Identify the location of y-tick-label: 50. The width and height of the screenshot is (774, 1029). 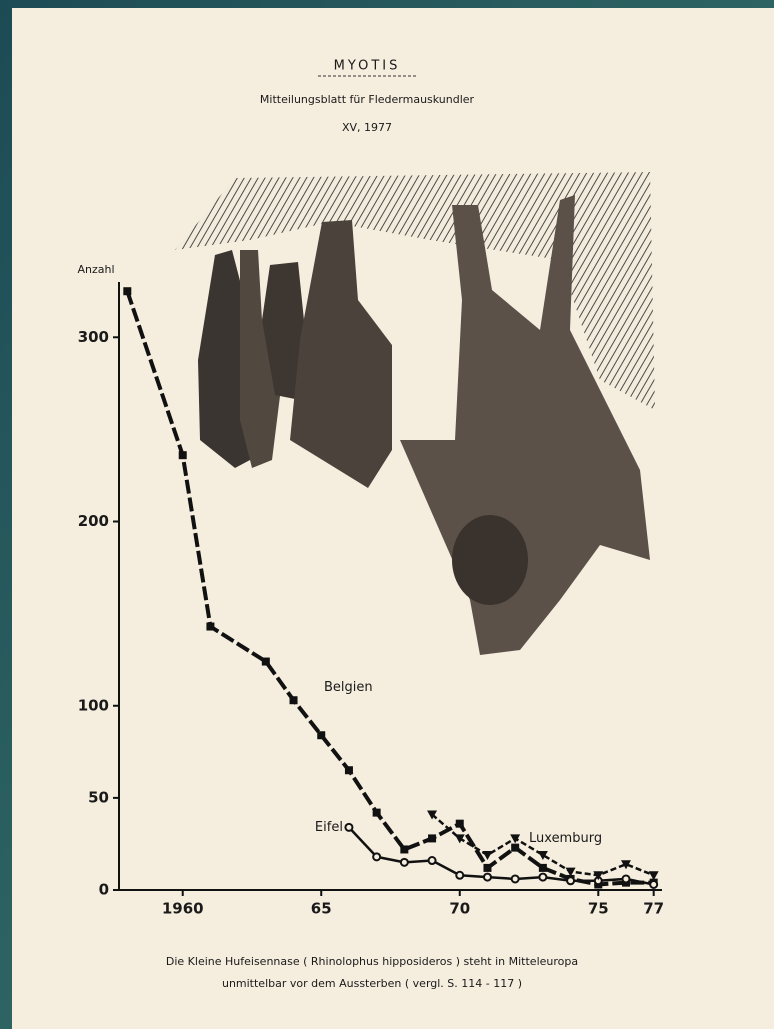
(98, 797).